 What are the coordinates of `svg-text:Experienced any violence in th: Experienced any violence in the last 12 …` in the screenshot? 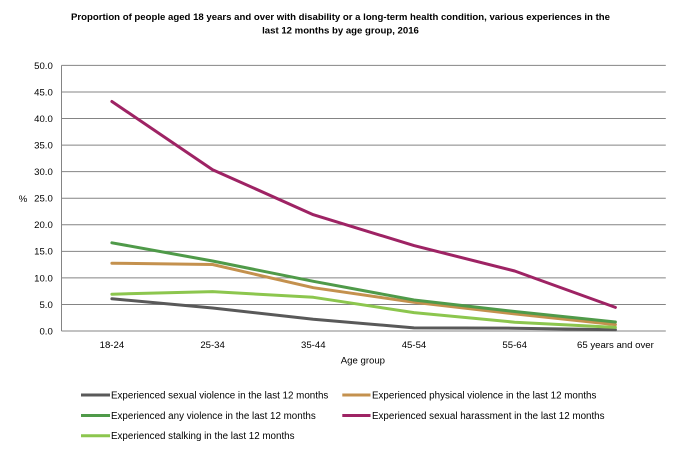 It's located at (213, 416).